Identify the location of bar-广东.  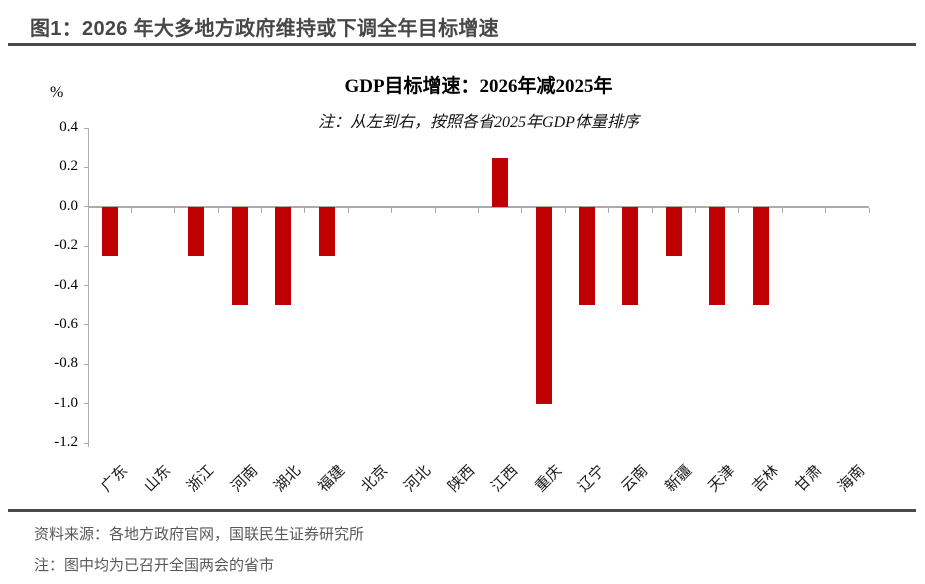
(109, 231).